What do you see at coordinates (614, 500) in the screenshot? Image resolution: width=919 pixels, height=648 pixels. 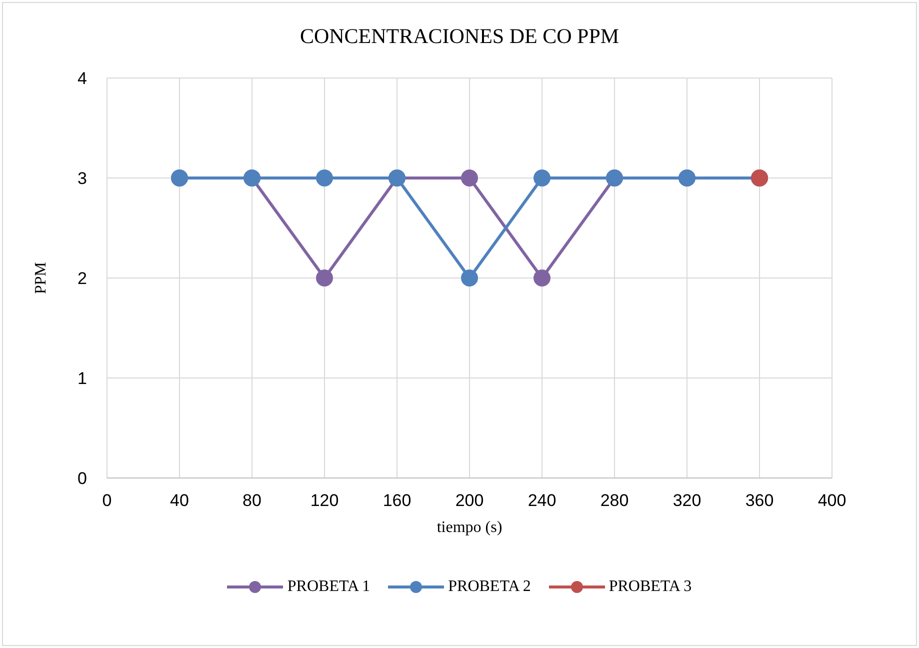 I see `x-tick-label: 280` at bounding box center [614, 500].